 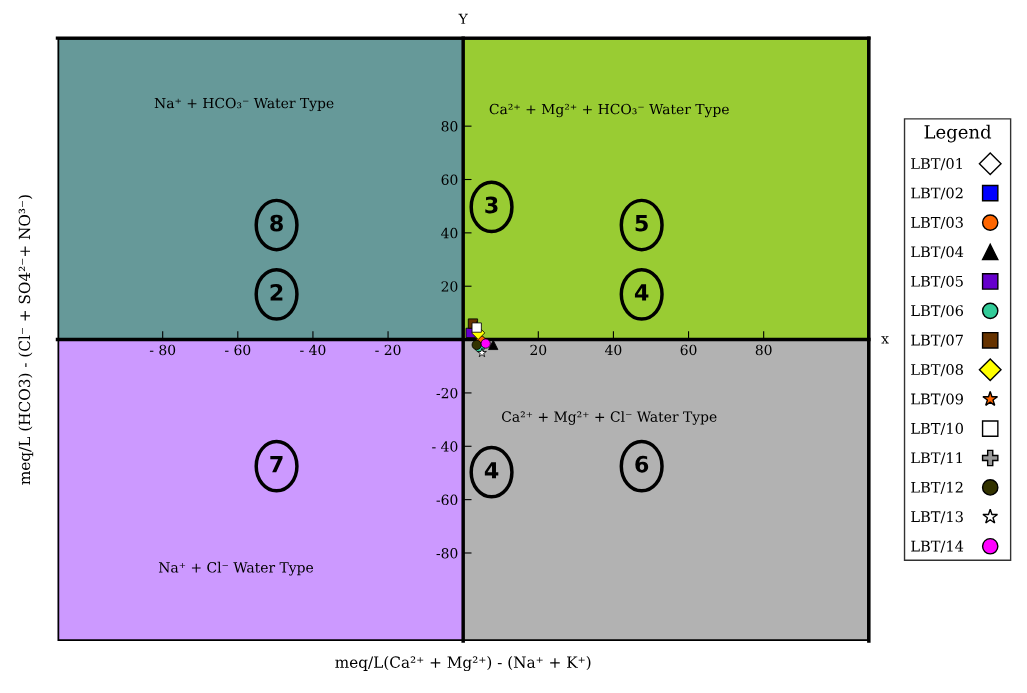 I want to click on x-tick-label: - 80, so click(x=162, y=350).